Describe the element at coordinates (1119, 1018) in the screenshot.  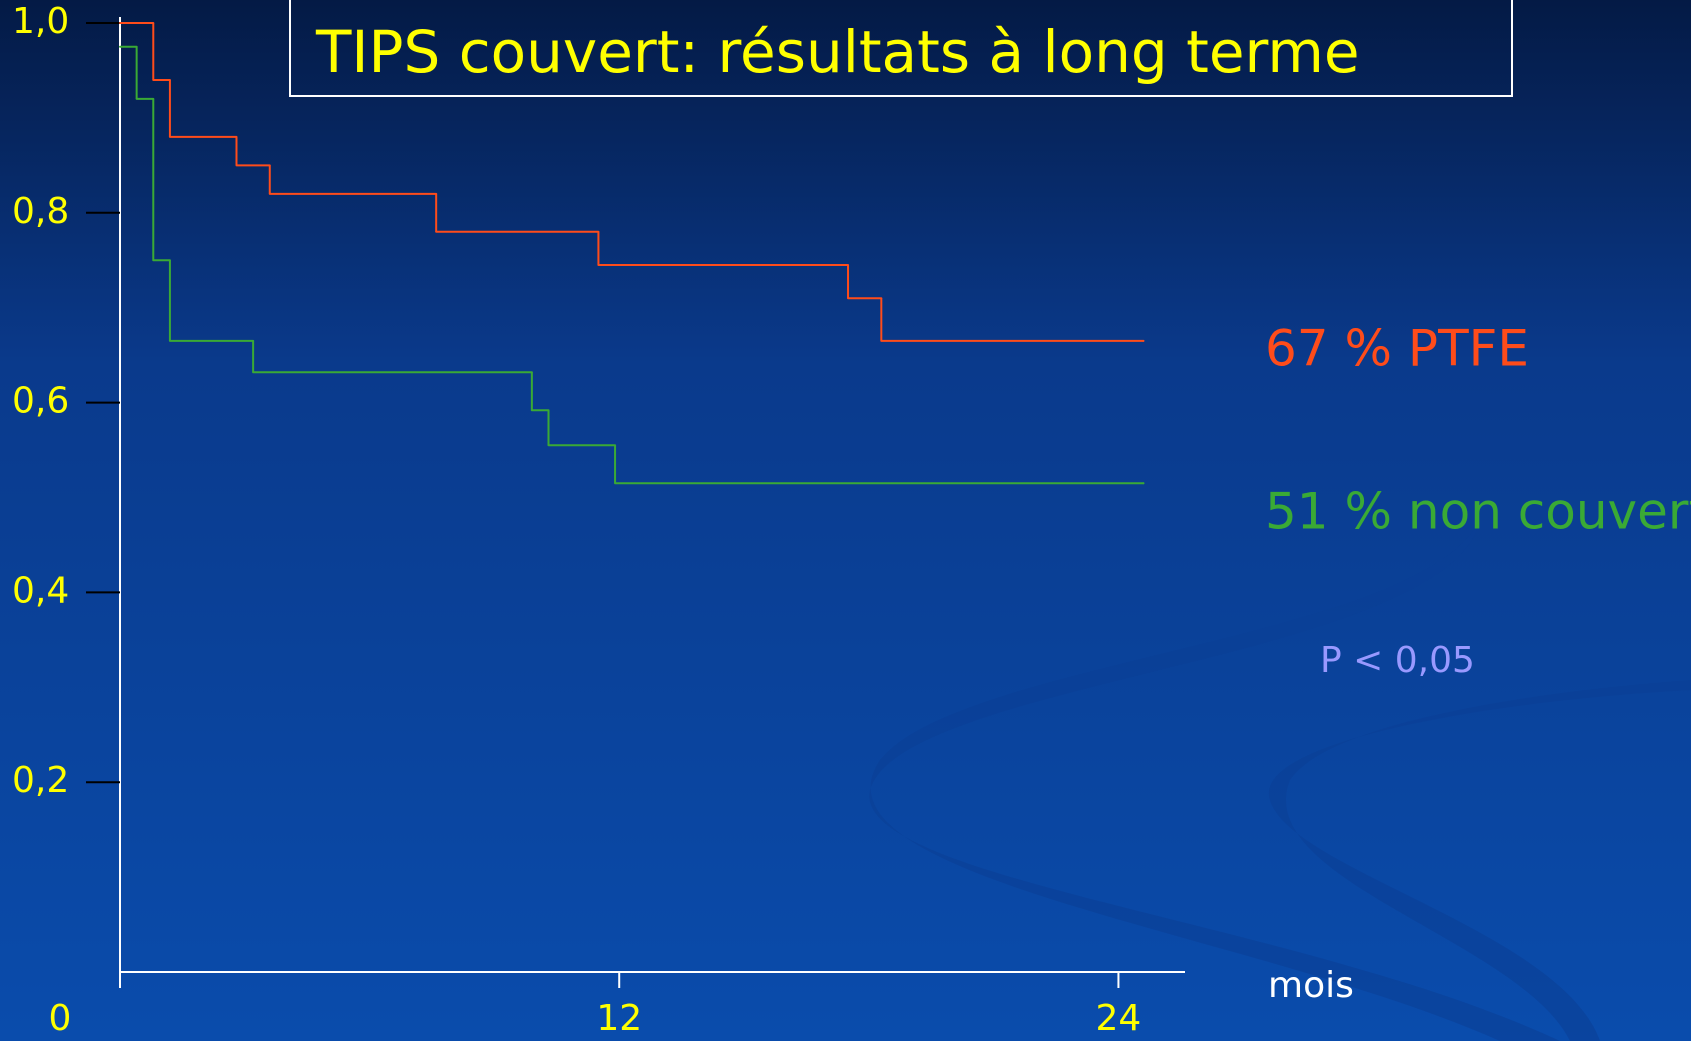
I see `x-tick-label: 24` at that location.